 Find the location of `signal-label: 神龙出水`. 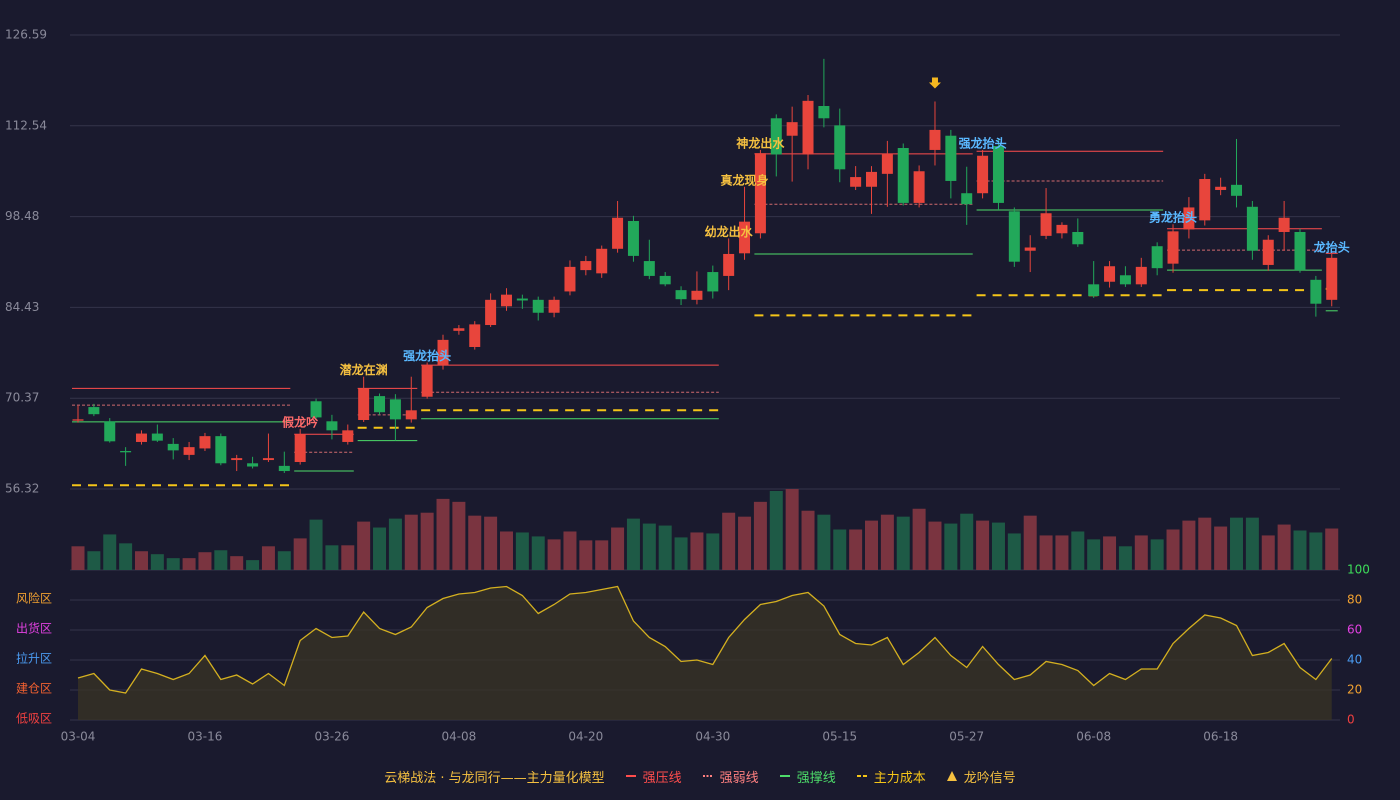

signal-label: 神龙出水 is located at coordinates (760, 142).